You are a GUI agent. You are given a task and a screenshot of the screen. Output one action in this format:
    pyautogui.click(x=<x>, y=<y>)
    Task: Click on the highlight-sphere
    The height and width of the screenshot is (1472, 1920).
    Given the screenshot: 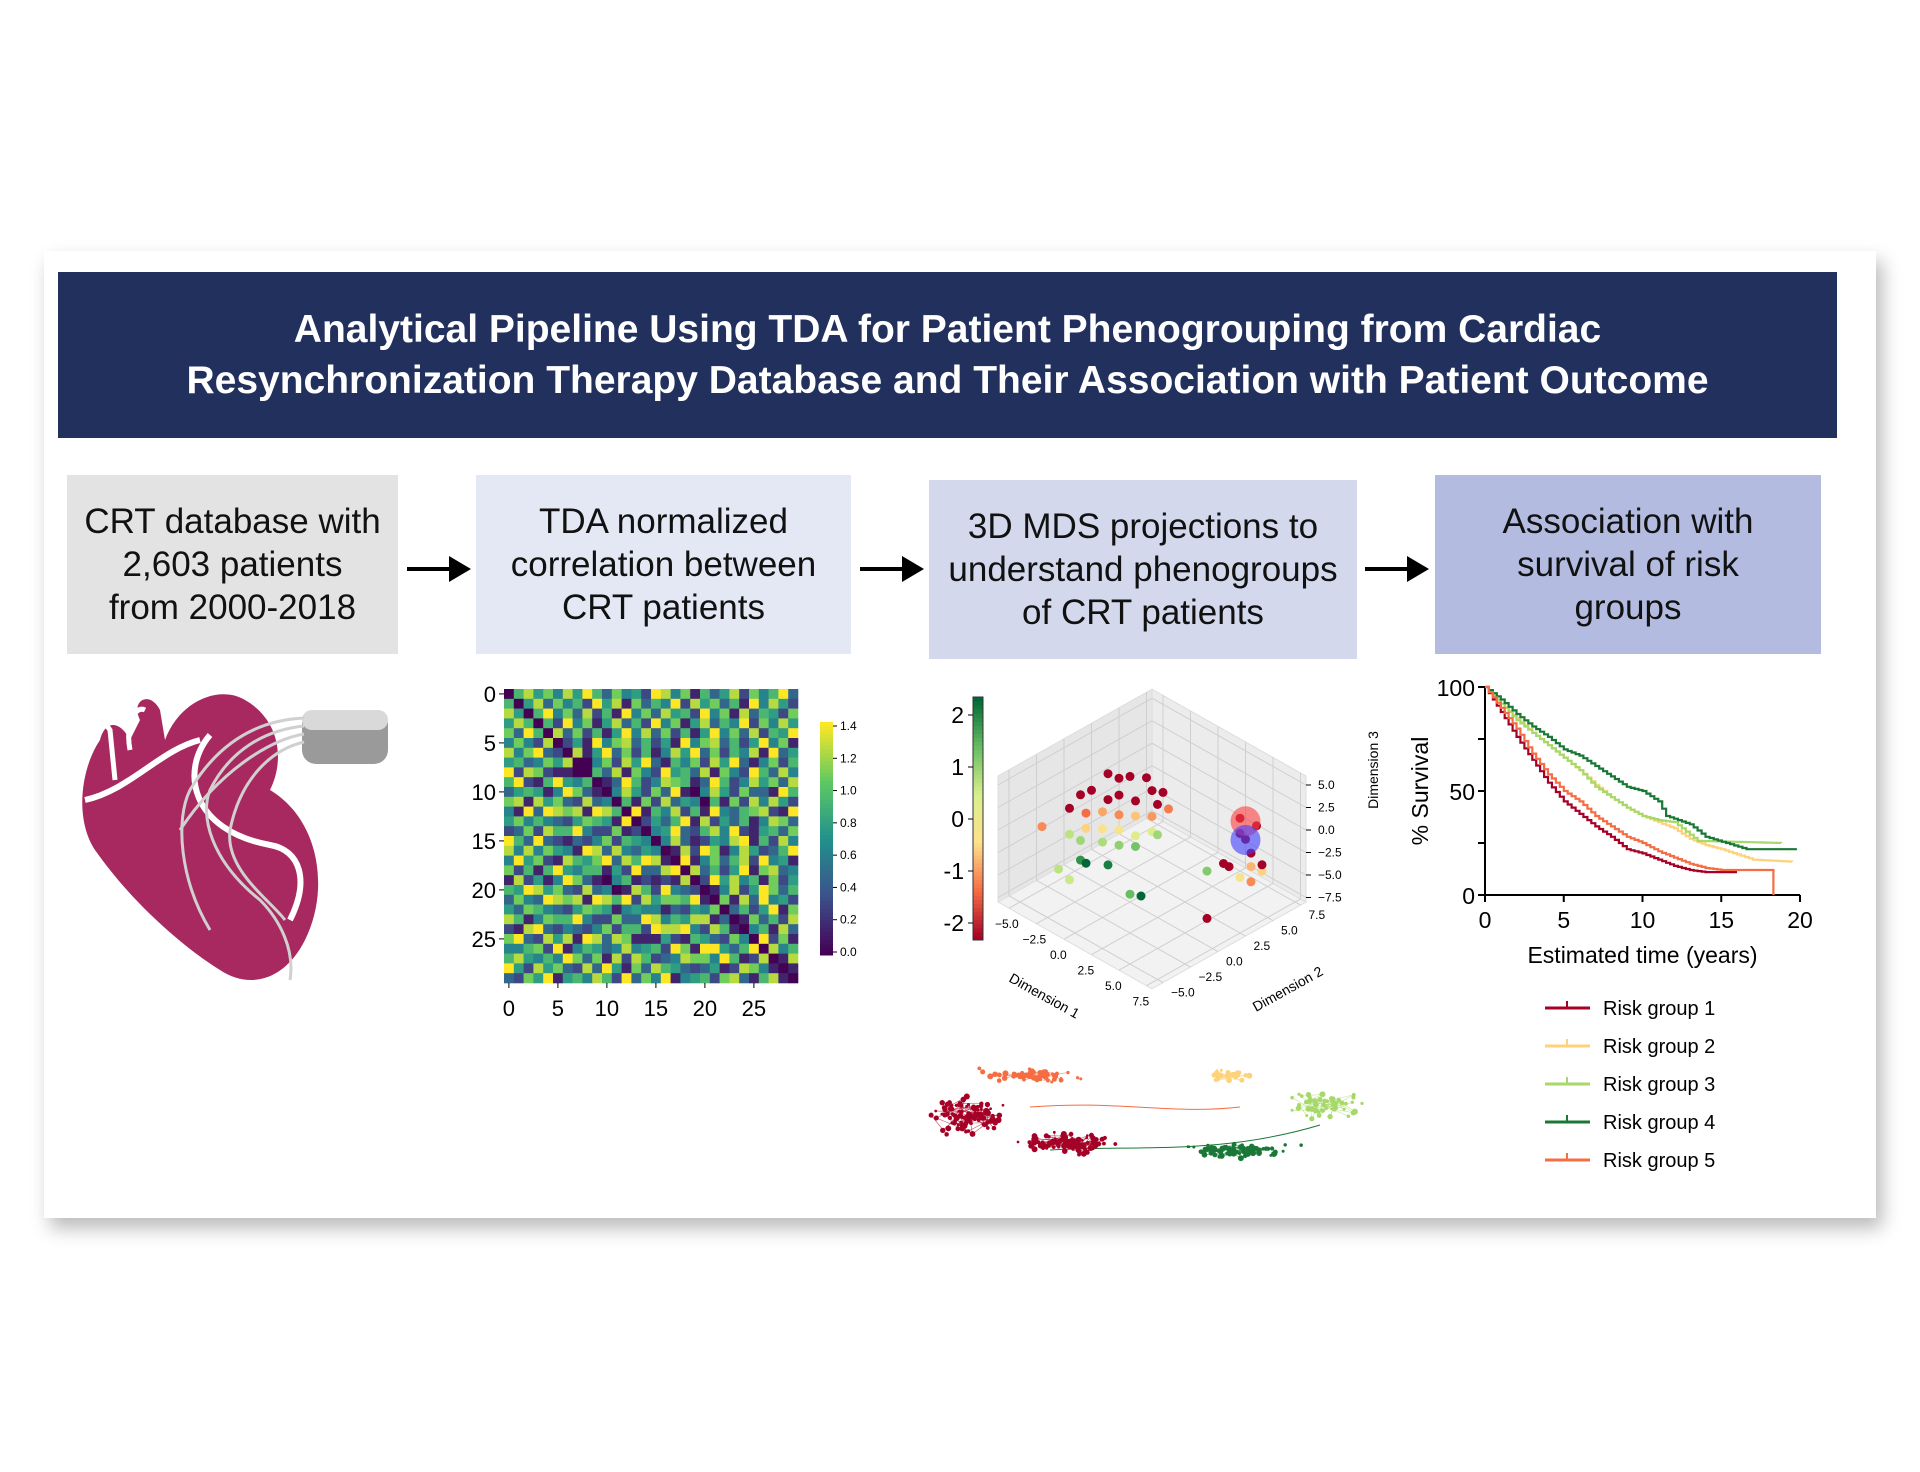 What is the action you would take?
    pyautogui.click(x=1245, y=839)
    